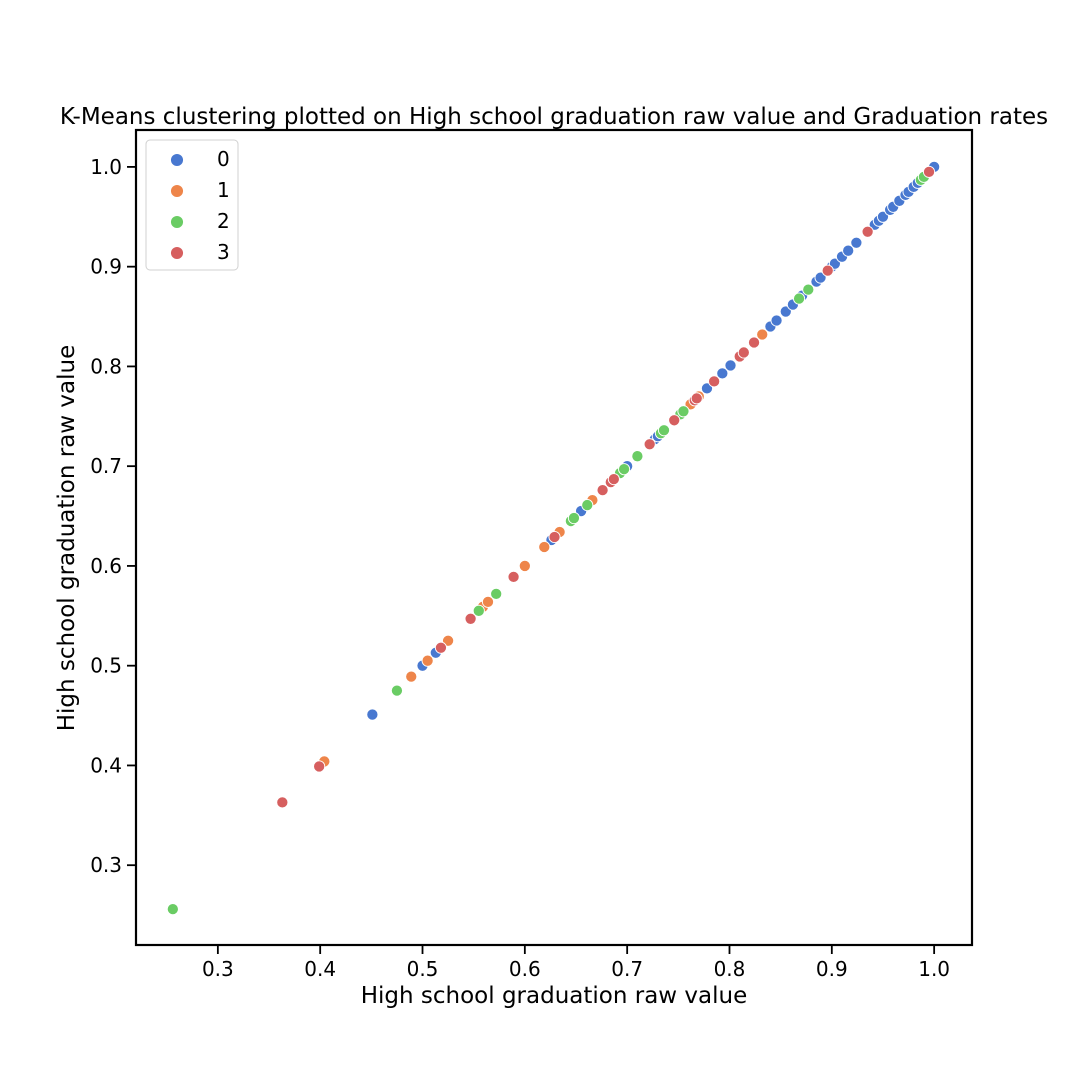 This screenshot has width=1080, height=1080. Describe the element at coordinates (423, 969) in the screenshot. I see `x-tick-label: 0.5` at that location.